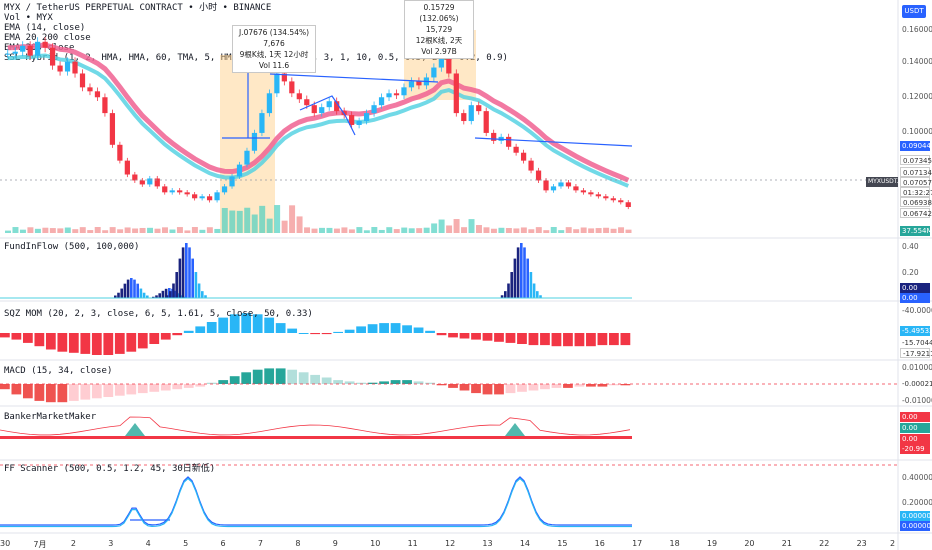 This screenshot has width=932, height=550. I want to click on ff-tick-1: 0.40000, so click(917, 477).